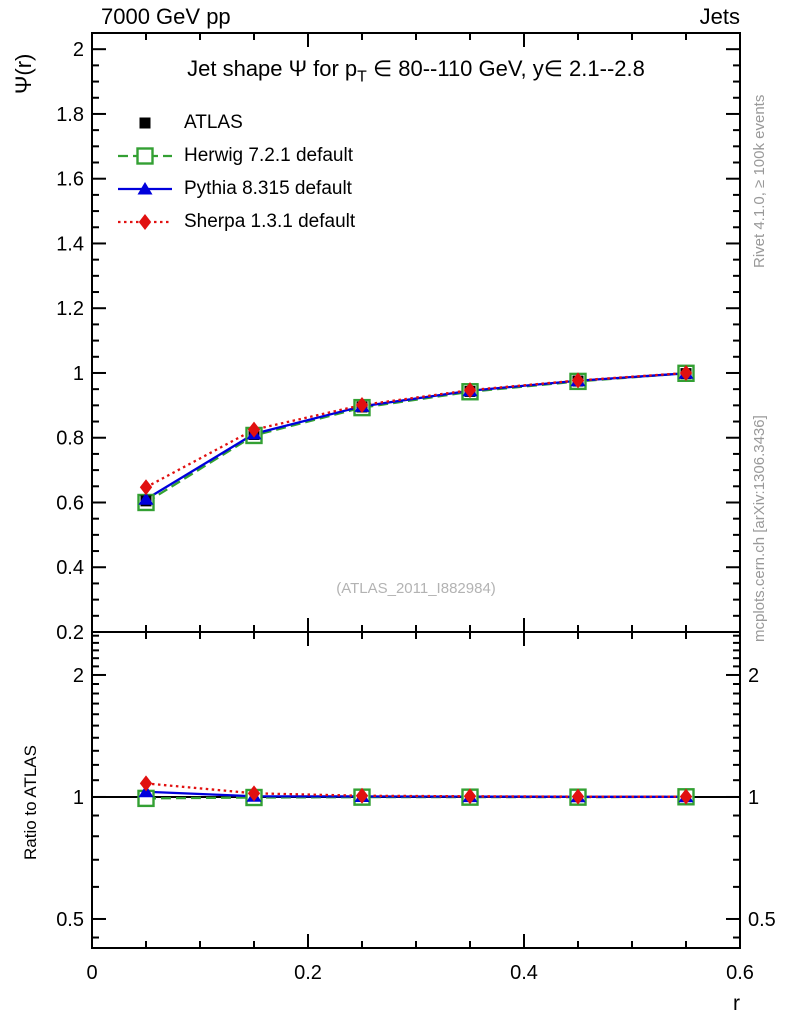 This screenshot has width=786, height=1024. I want to click on series-line-sherpa, so click(416, 430).